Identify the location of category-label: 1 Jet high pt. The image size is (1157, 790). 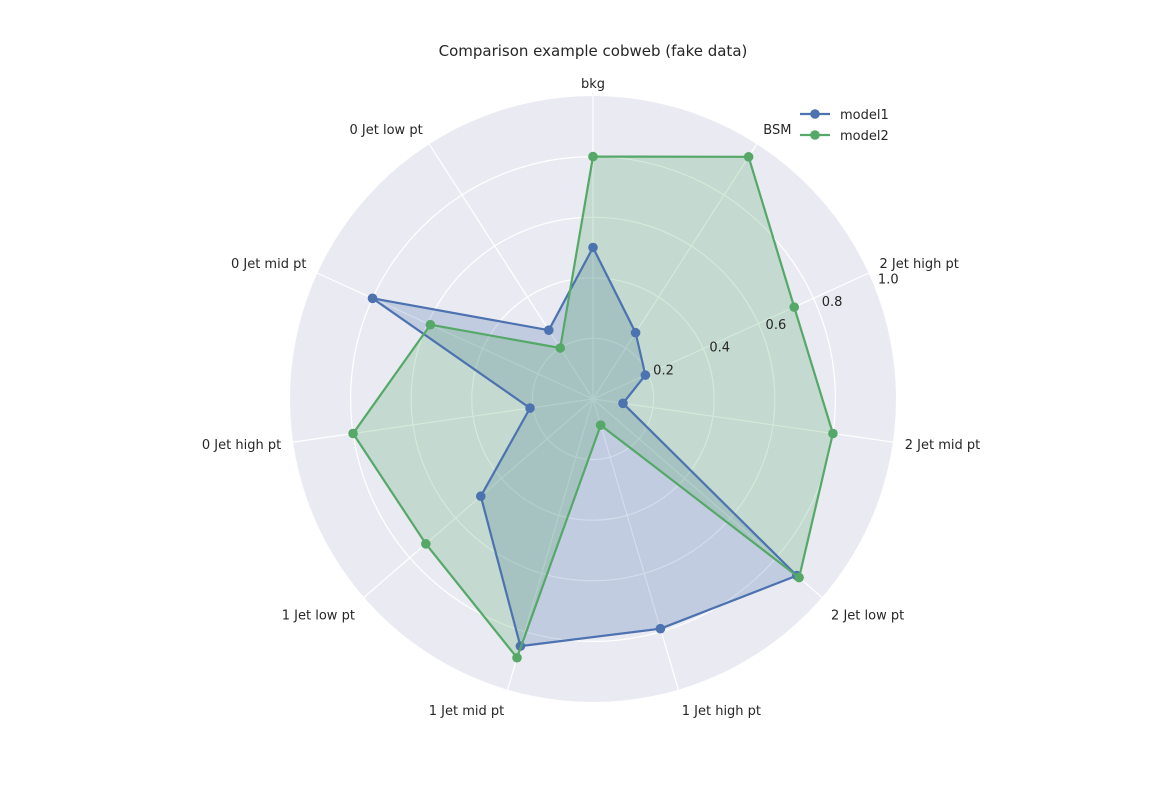
(721, 711).